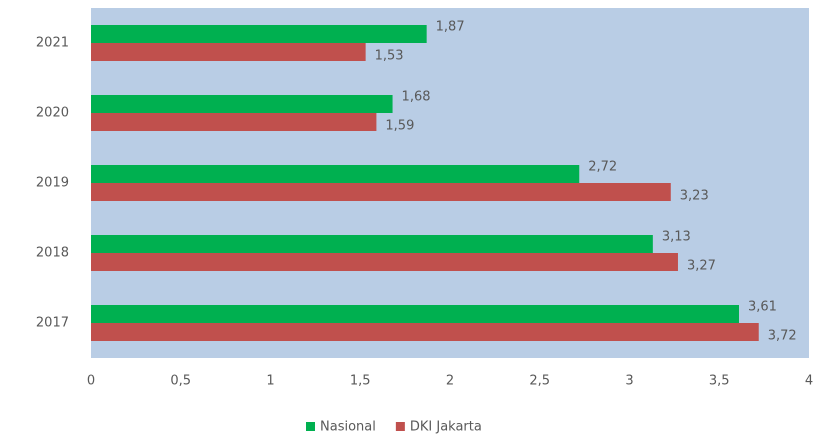 The image size is (817, 436). I want to click on value-label: 1,87, so click(450, 27).